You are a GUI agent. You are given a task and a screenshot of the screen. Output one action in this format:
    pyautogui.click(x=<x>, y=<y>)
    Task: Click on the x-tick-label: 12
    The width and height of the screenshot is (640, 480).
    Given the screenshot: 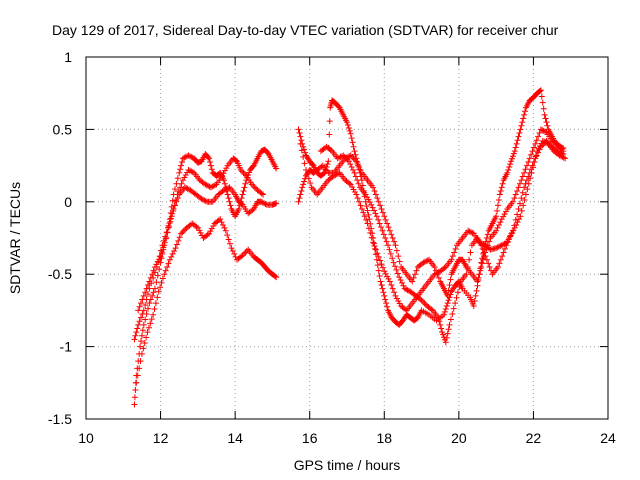 What is the action you would take?
    pyautogui.click(x=161, y=438)
    